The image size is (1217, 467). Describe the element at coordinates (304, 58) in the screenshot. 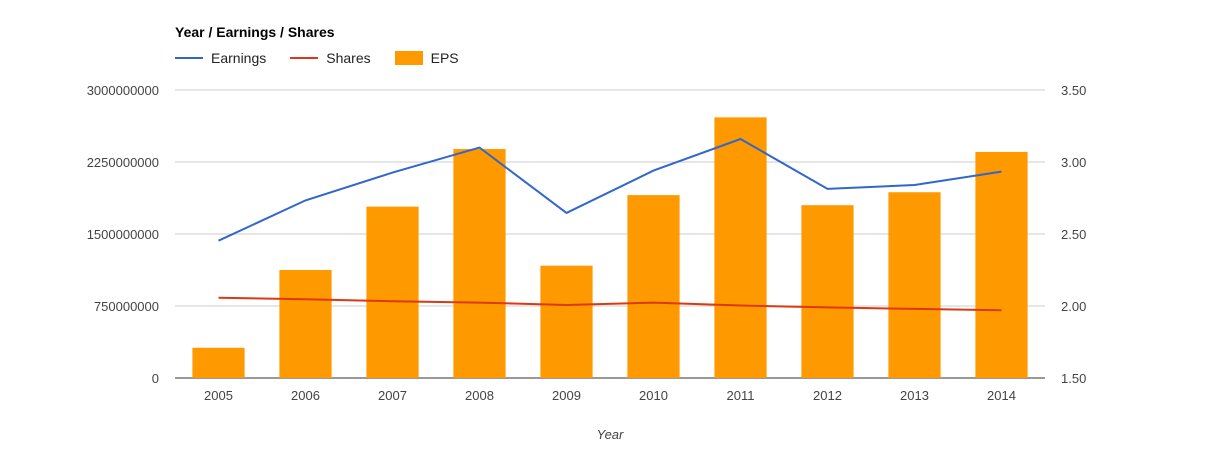

I see `legend-swatch-shares` at that location.